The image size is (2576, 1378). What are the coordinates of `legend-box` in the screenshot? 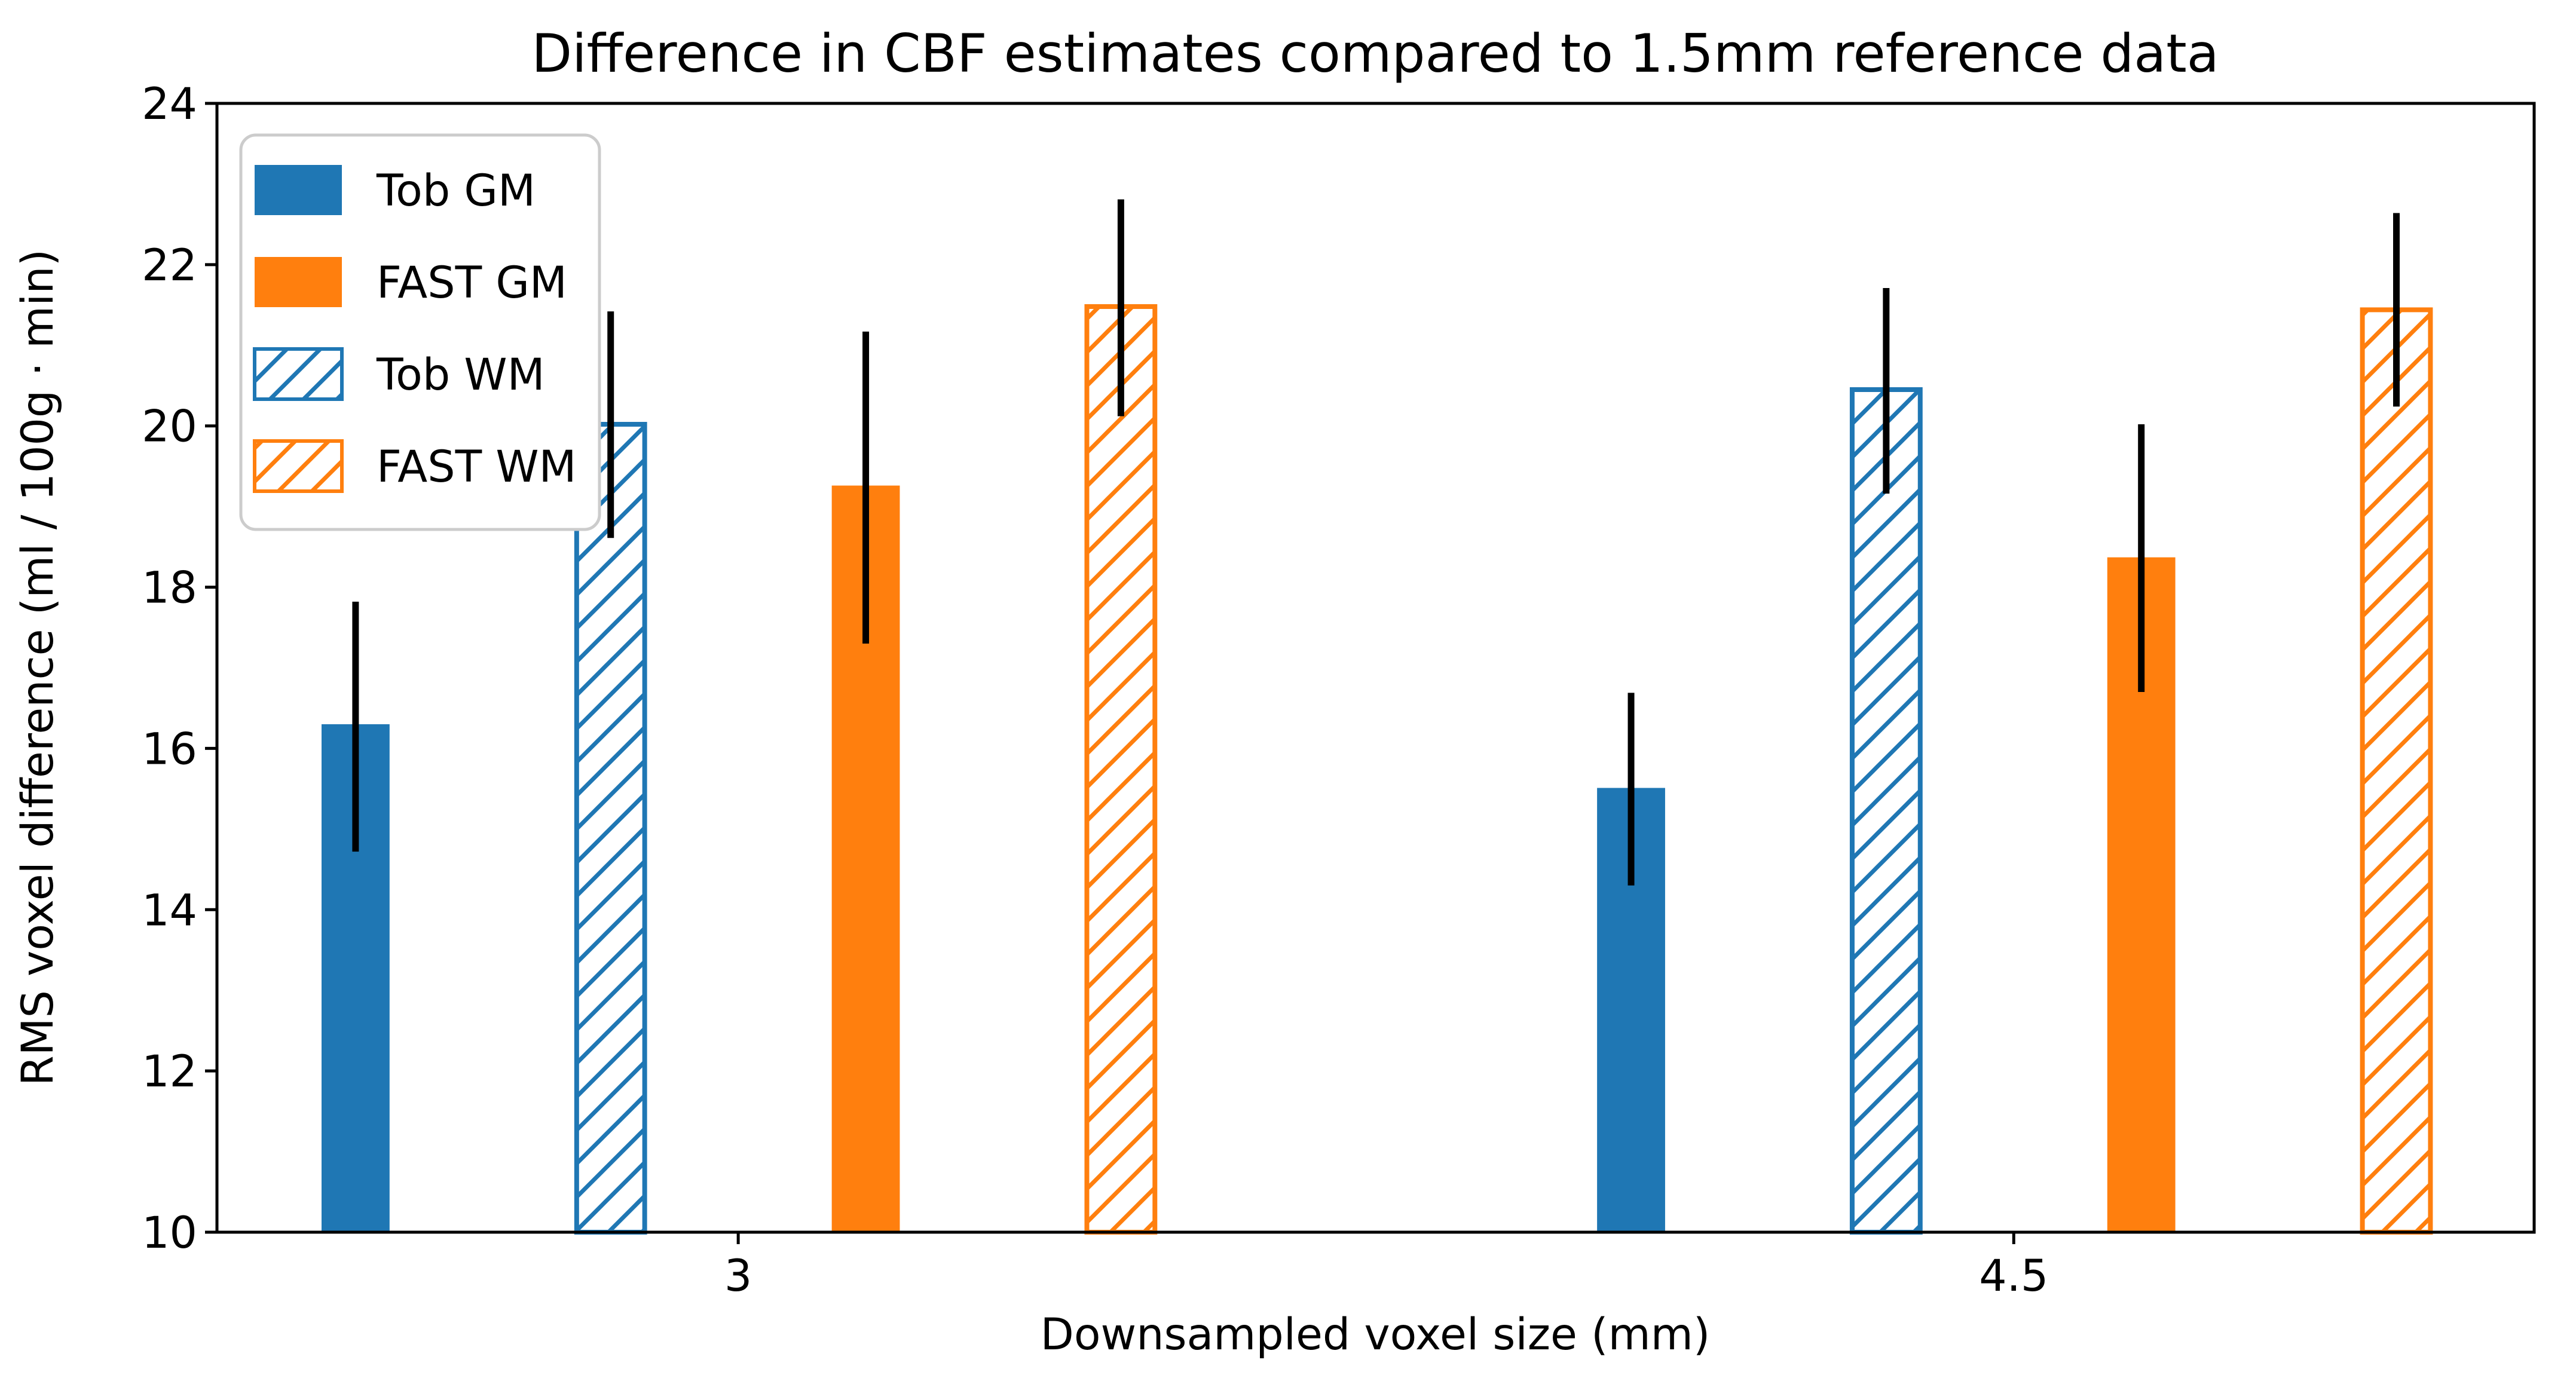 It's located at (420, 332).